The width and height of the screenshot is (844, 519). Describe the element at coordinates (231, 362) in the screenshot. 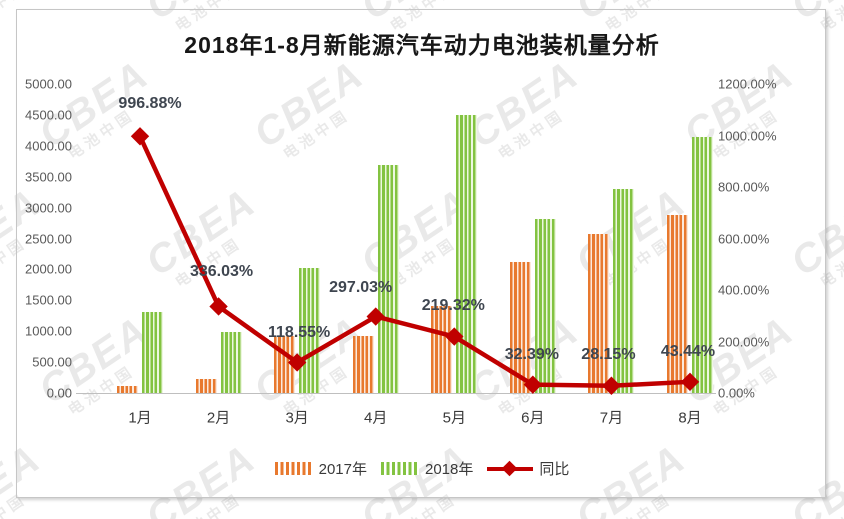

I see `bar-2018-2月` at that location.